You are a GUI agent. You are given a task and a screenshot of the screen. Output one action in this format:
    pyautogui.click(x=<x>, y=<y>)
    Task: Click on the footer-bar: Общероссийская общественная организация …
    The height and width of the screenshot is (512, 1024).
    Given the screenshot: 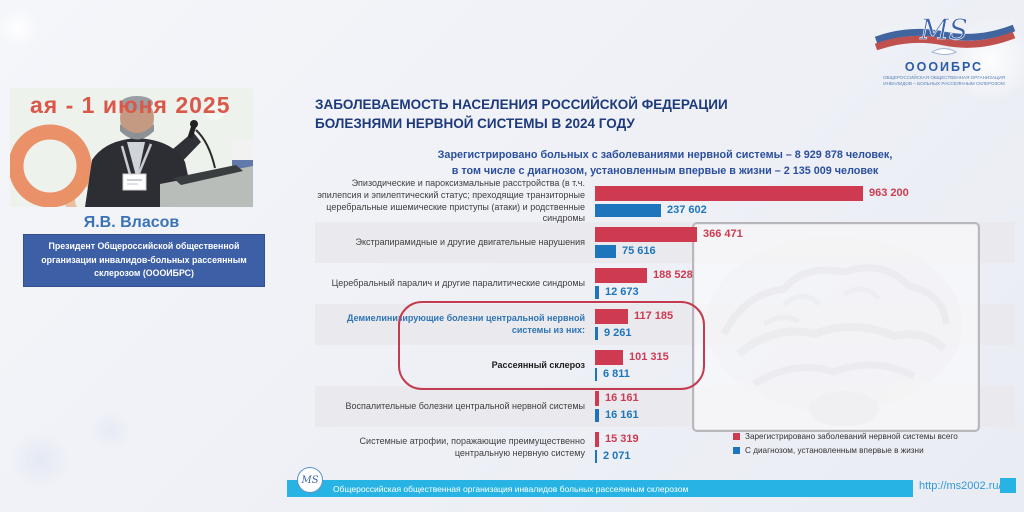 What is the action you would take?
    pyautogui.click(x=600, y=488)
    